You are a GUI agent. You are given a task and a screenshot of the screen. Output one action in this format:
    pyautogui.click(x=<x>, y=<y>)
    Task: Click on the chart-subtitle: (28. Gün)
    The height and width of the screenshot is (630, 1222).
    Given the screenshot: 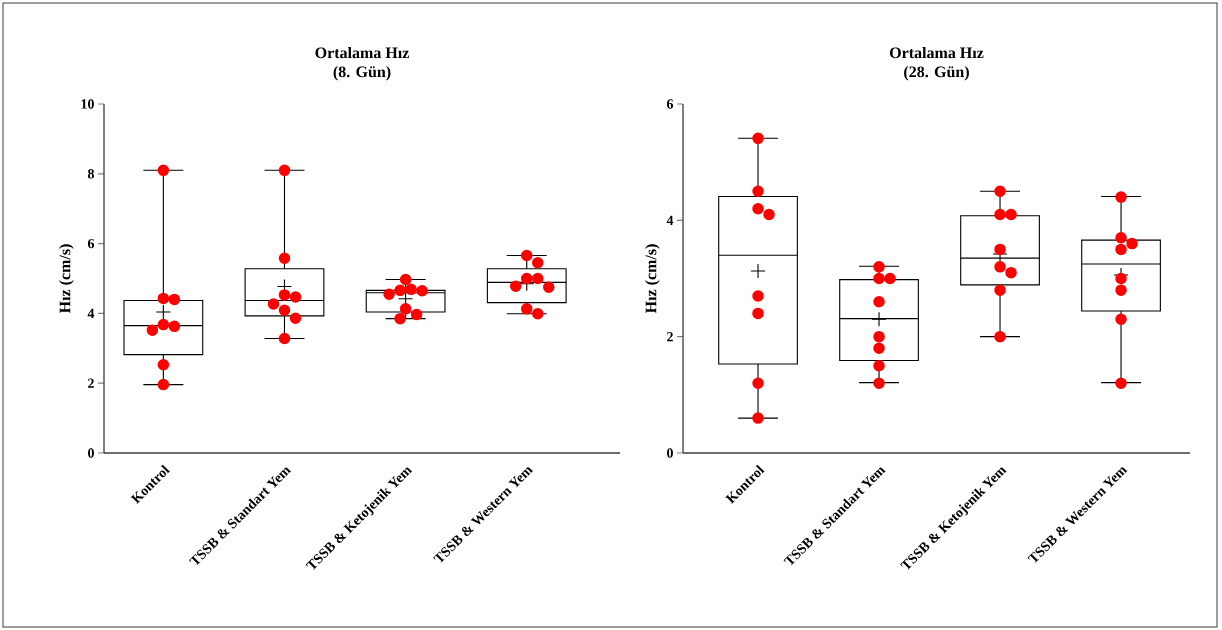 What is the action you would take?
    pyautogui.click(x=936, y=73)
    